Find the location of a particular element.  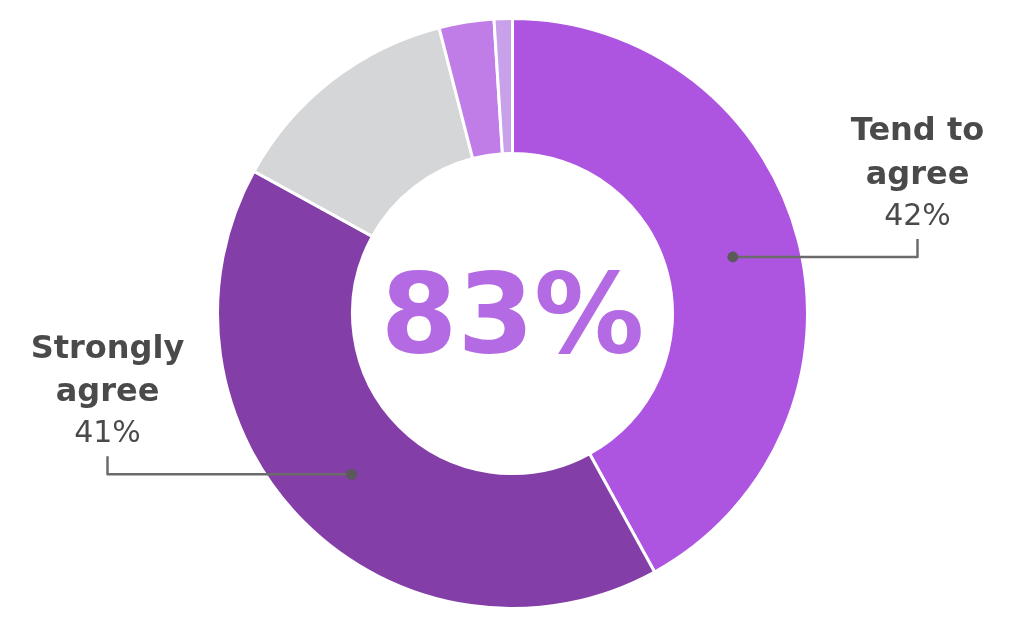

data-label: 42% is located at coordinates (917, 214).